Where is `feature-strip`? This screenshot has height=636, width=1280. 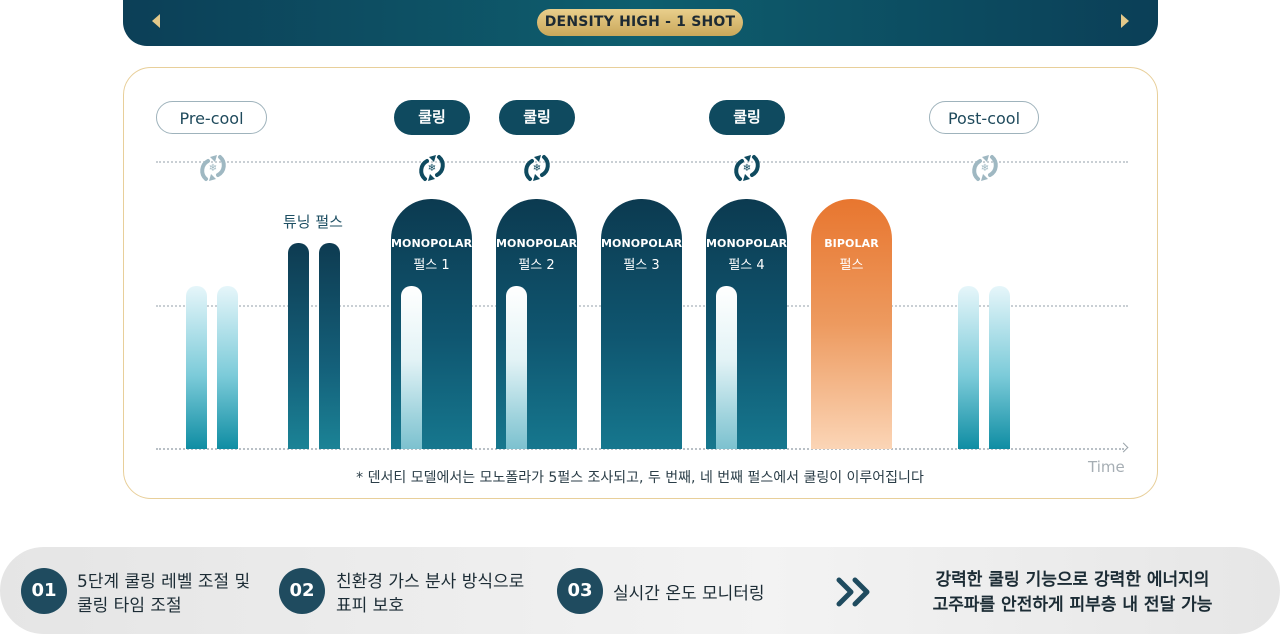
feature-strip is located at coordinates (640, 590).